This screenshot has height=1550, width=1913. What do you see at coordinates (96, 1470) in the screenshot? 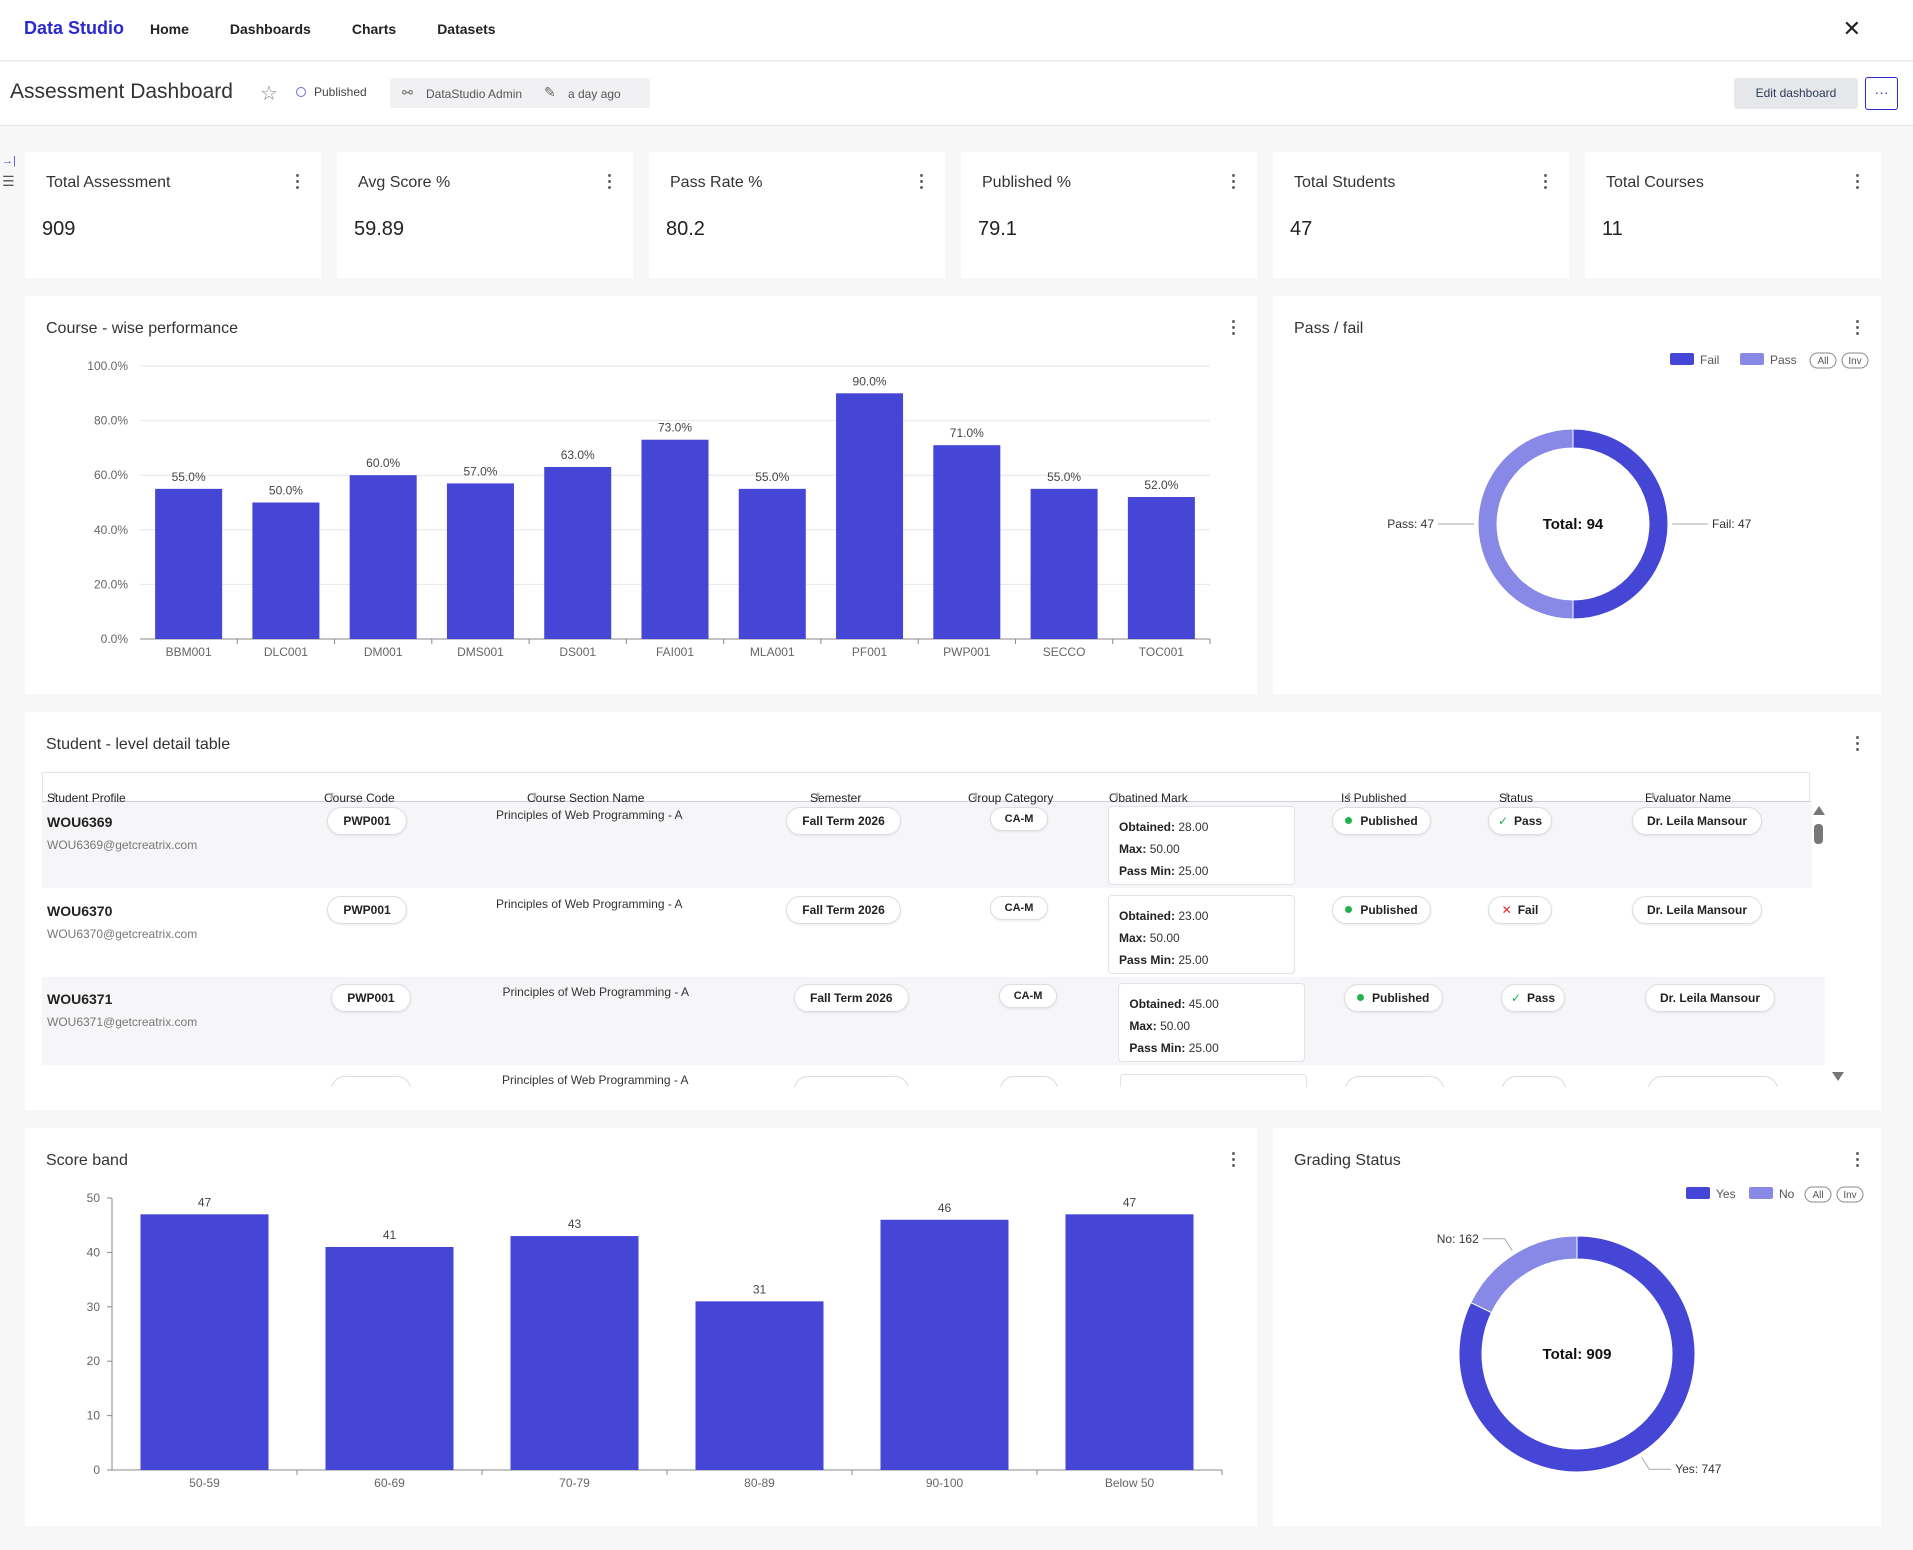
I see `y-tick-label: 0` at bounding box center [96, 1470].